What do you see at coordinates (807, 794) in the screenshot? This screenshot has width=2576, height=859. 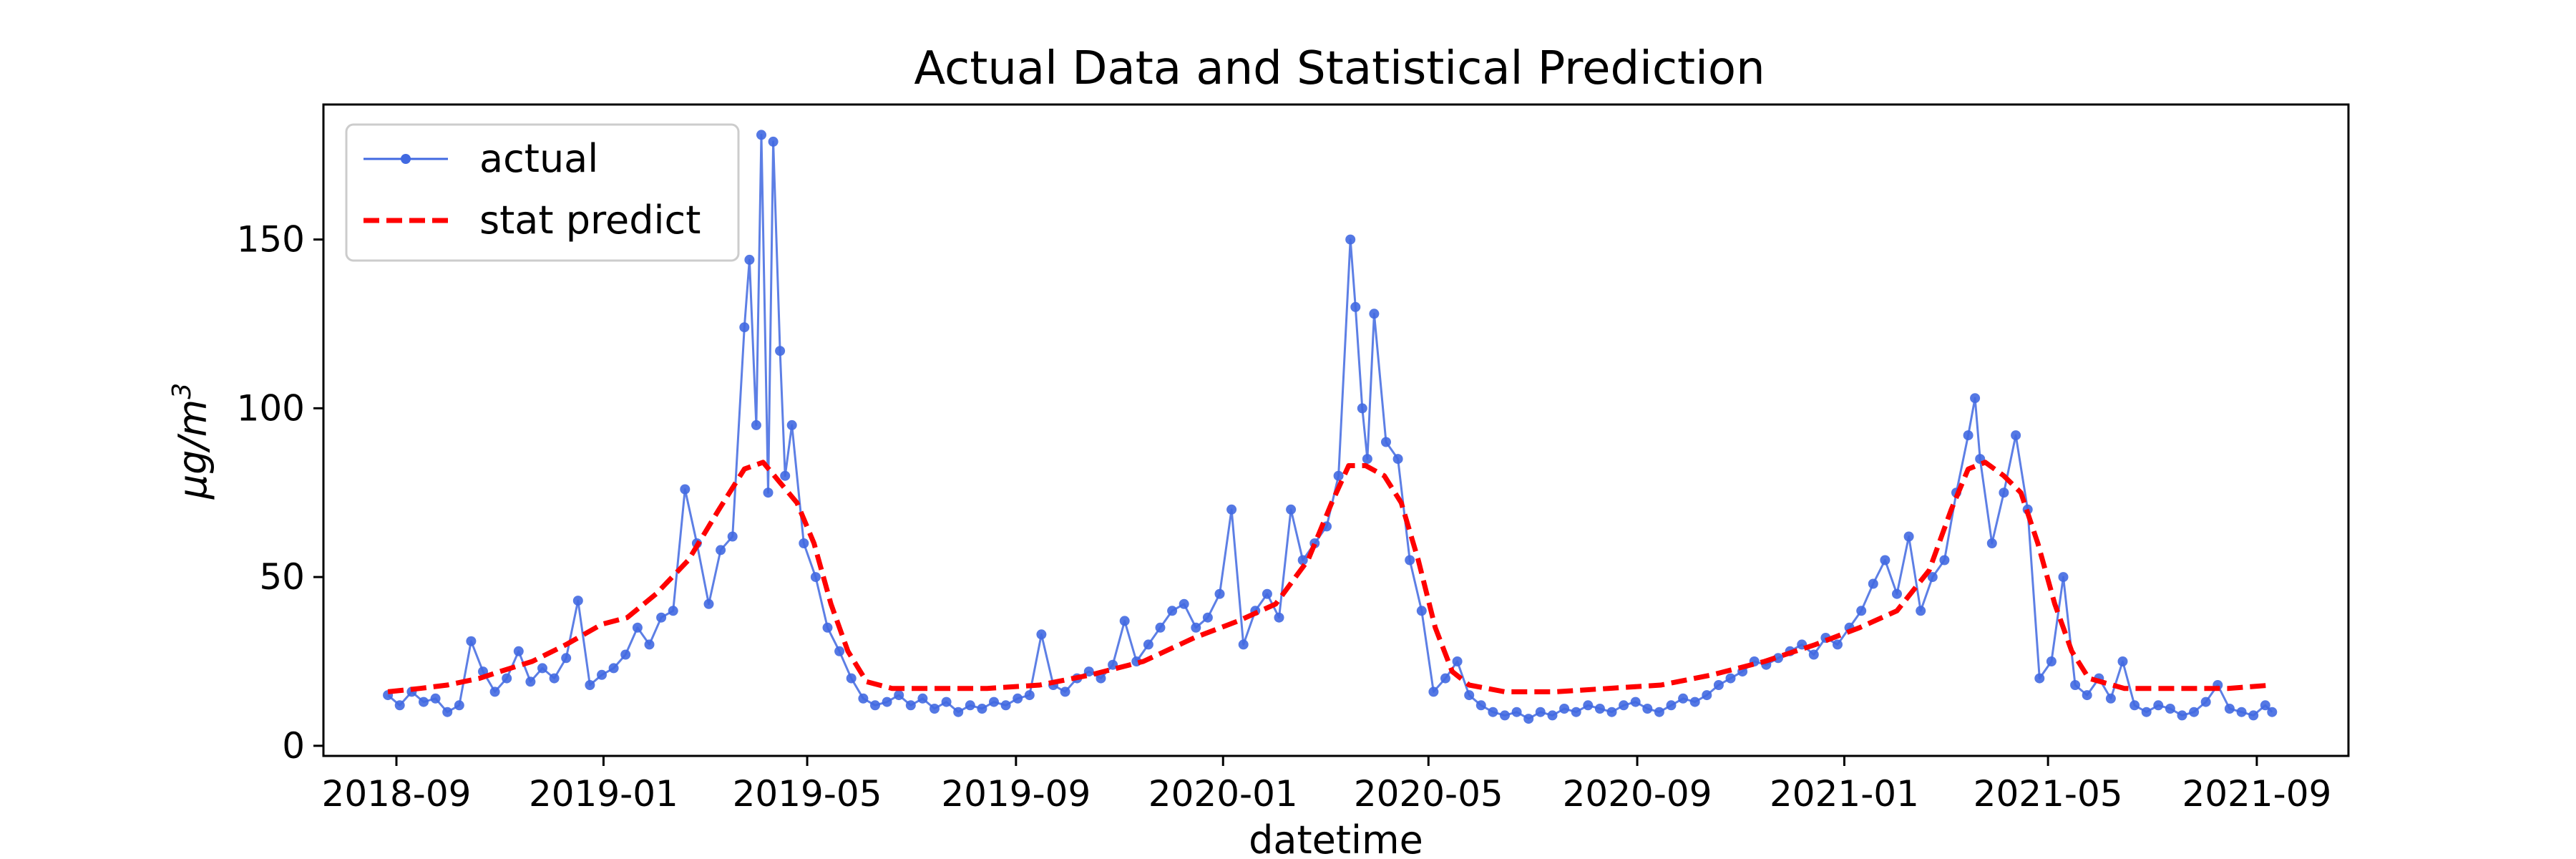 I see `x-tick-label: 2019-05` at bounding box center [807, 794].